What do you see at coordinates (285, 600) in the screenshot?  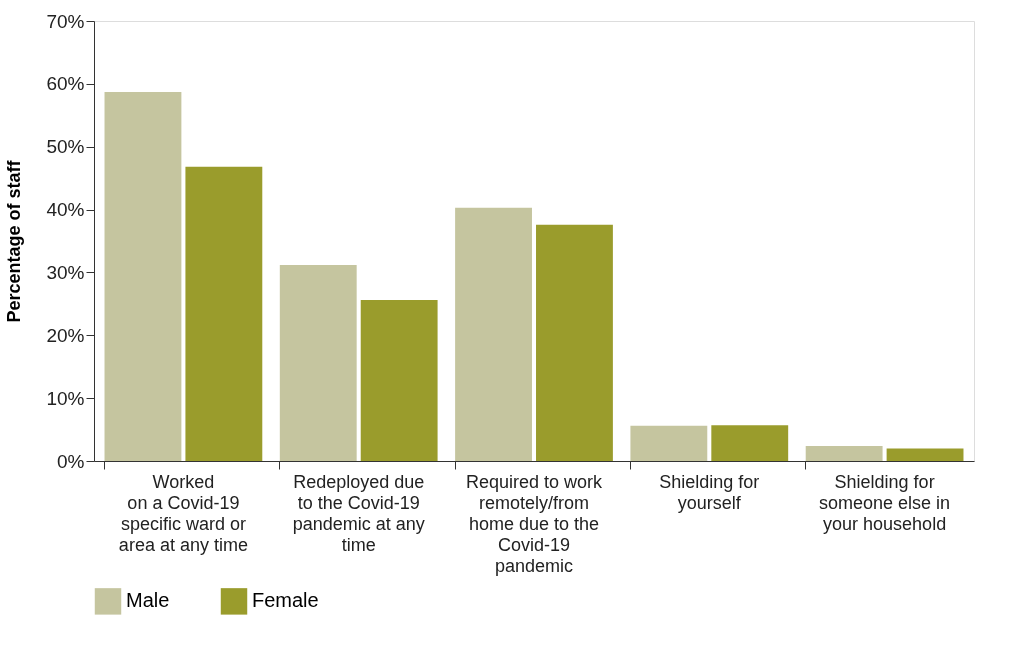 I see `legend-label: Female` at bounding box center [285, 600].